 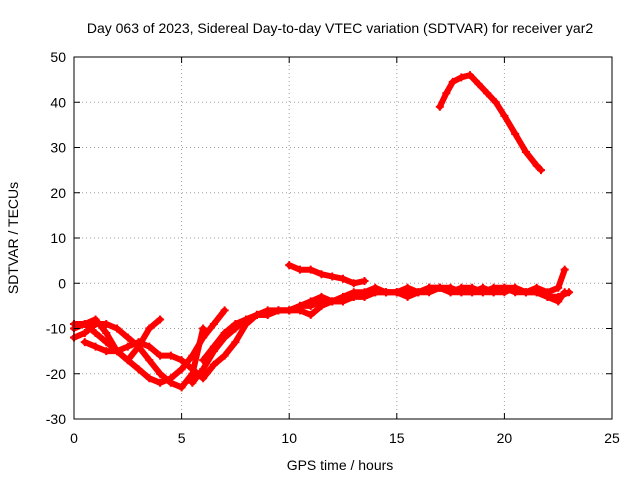 What do you see at coordinates (56, 329) in the screenshot?
I see `y-tick-label: -10` at bounding box center [56, 329].